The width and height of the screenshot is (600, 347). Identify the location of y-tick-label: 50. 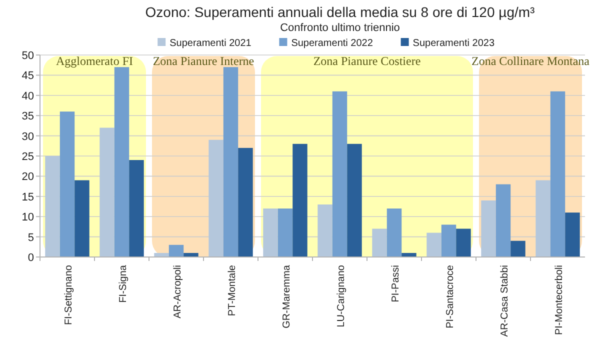
(28, 56).